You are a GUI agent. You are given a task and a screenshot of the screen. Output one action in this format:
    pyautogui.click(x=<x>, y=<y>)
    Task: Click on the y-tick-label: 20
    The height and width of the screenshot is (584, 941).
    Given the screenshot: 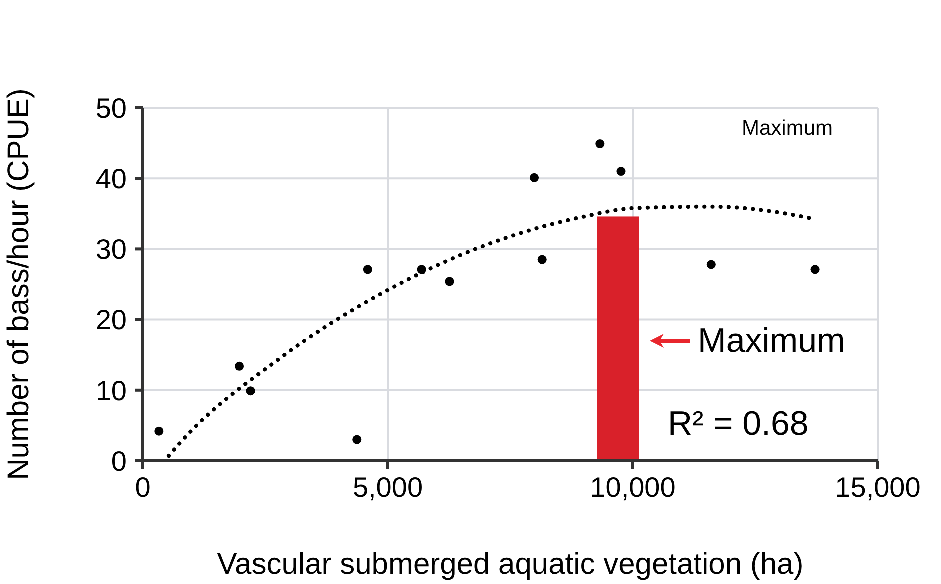 What is the action you would take?
    pyautogui.click(x=111, y=320)
    